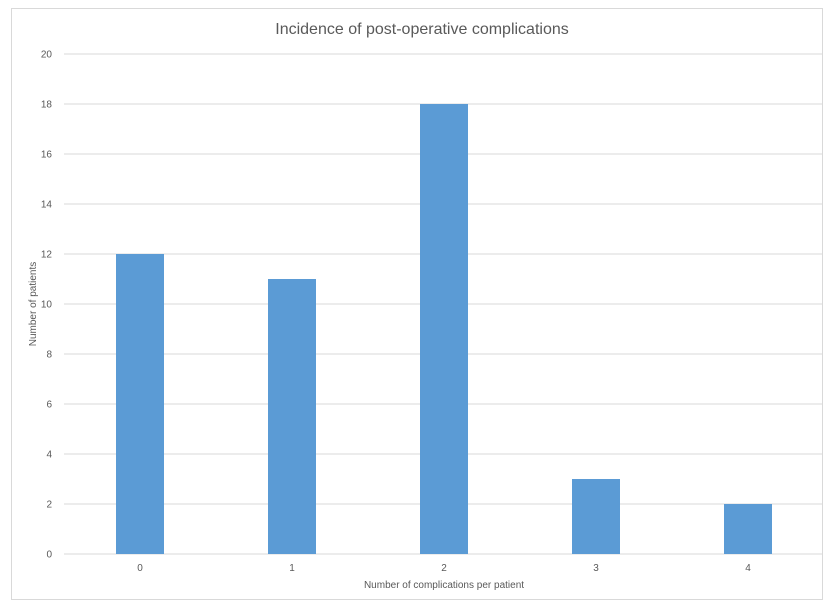 The image size is (824, 601). I want to click on y-tick-label: 14, so click(47, 205).